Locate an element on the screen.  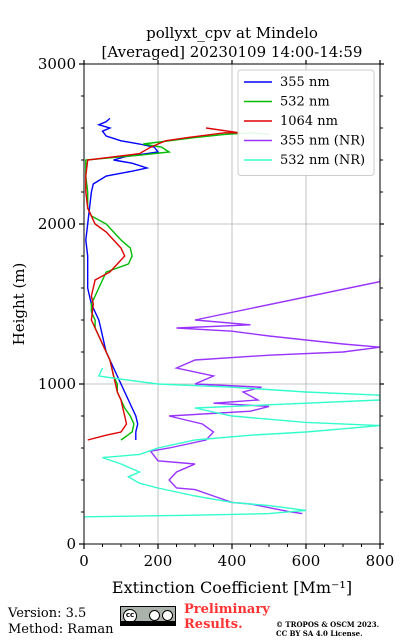
y-tick-label: 3000 is located at coordinates (57, 64).